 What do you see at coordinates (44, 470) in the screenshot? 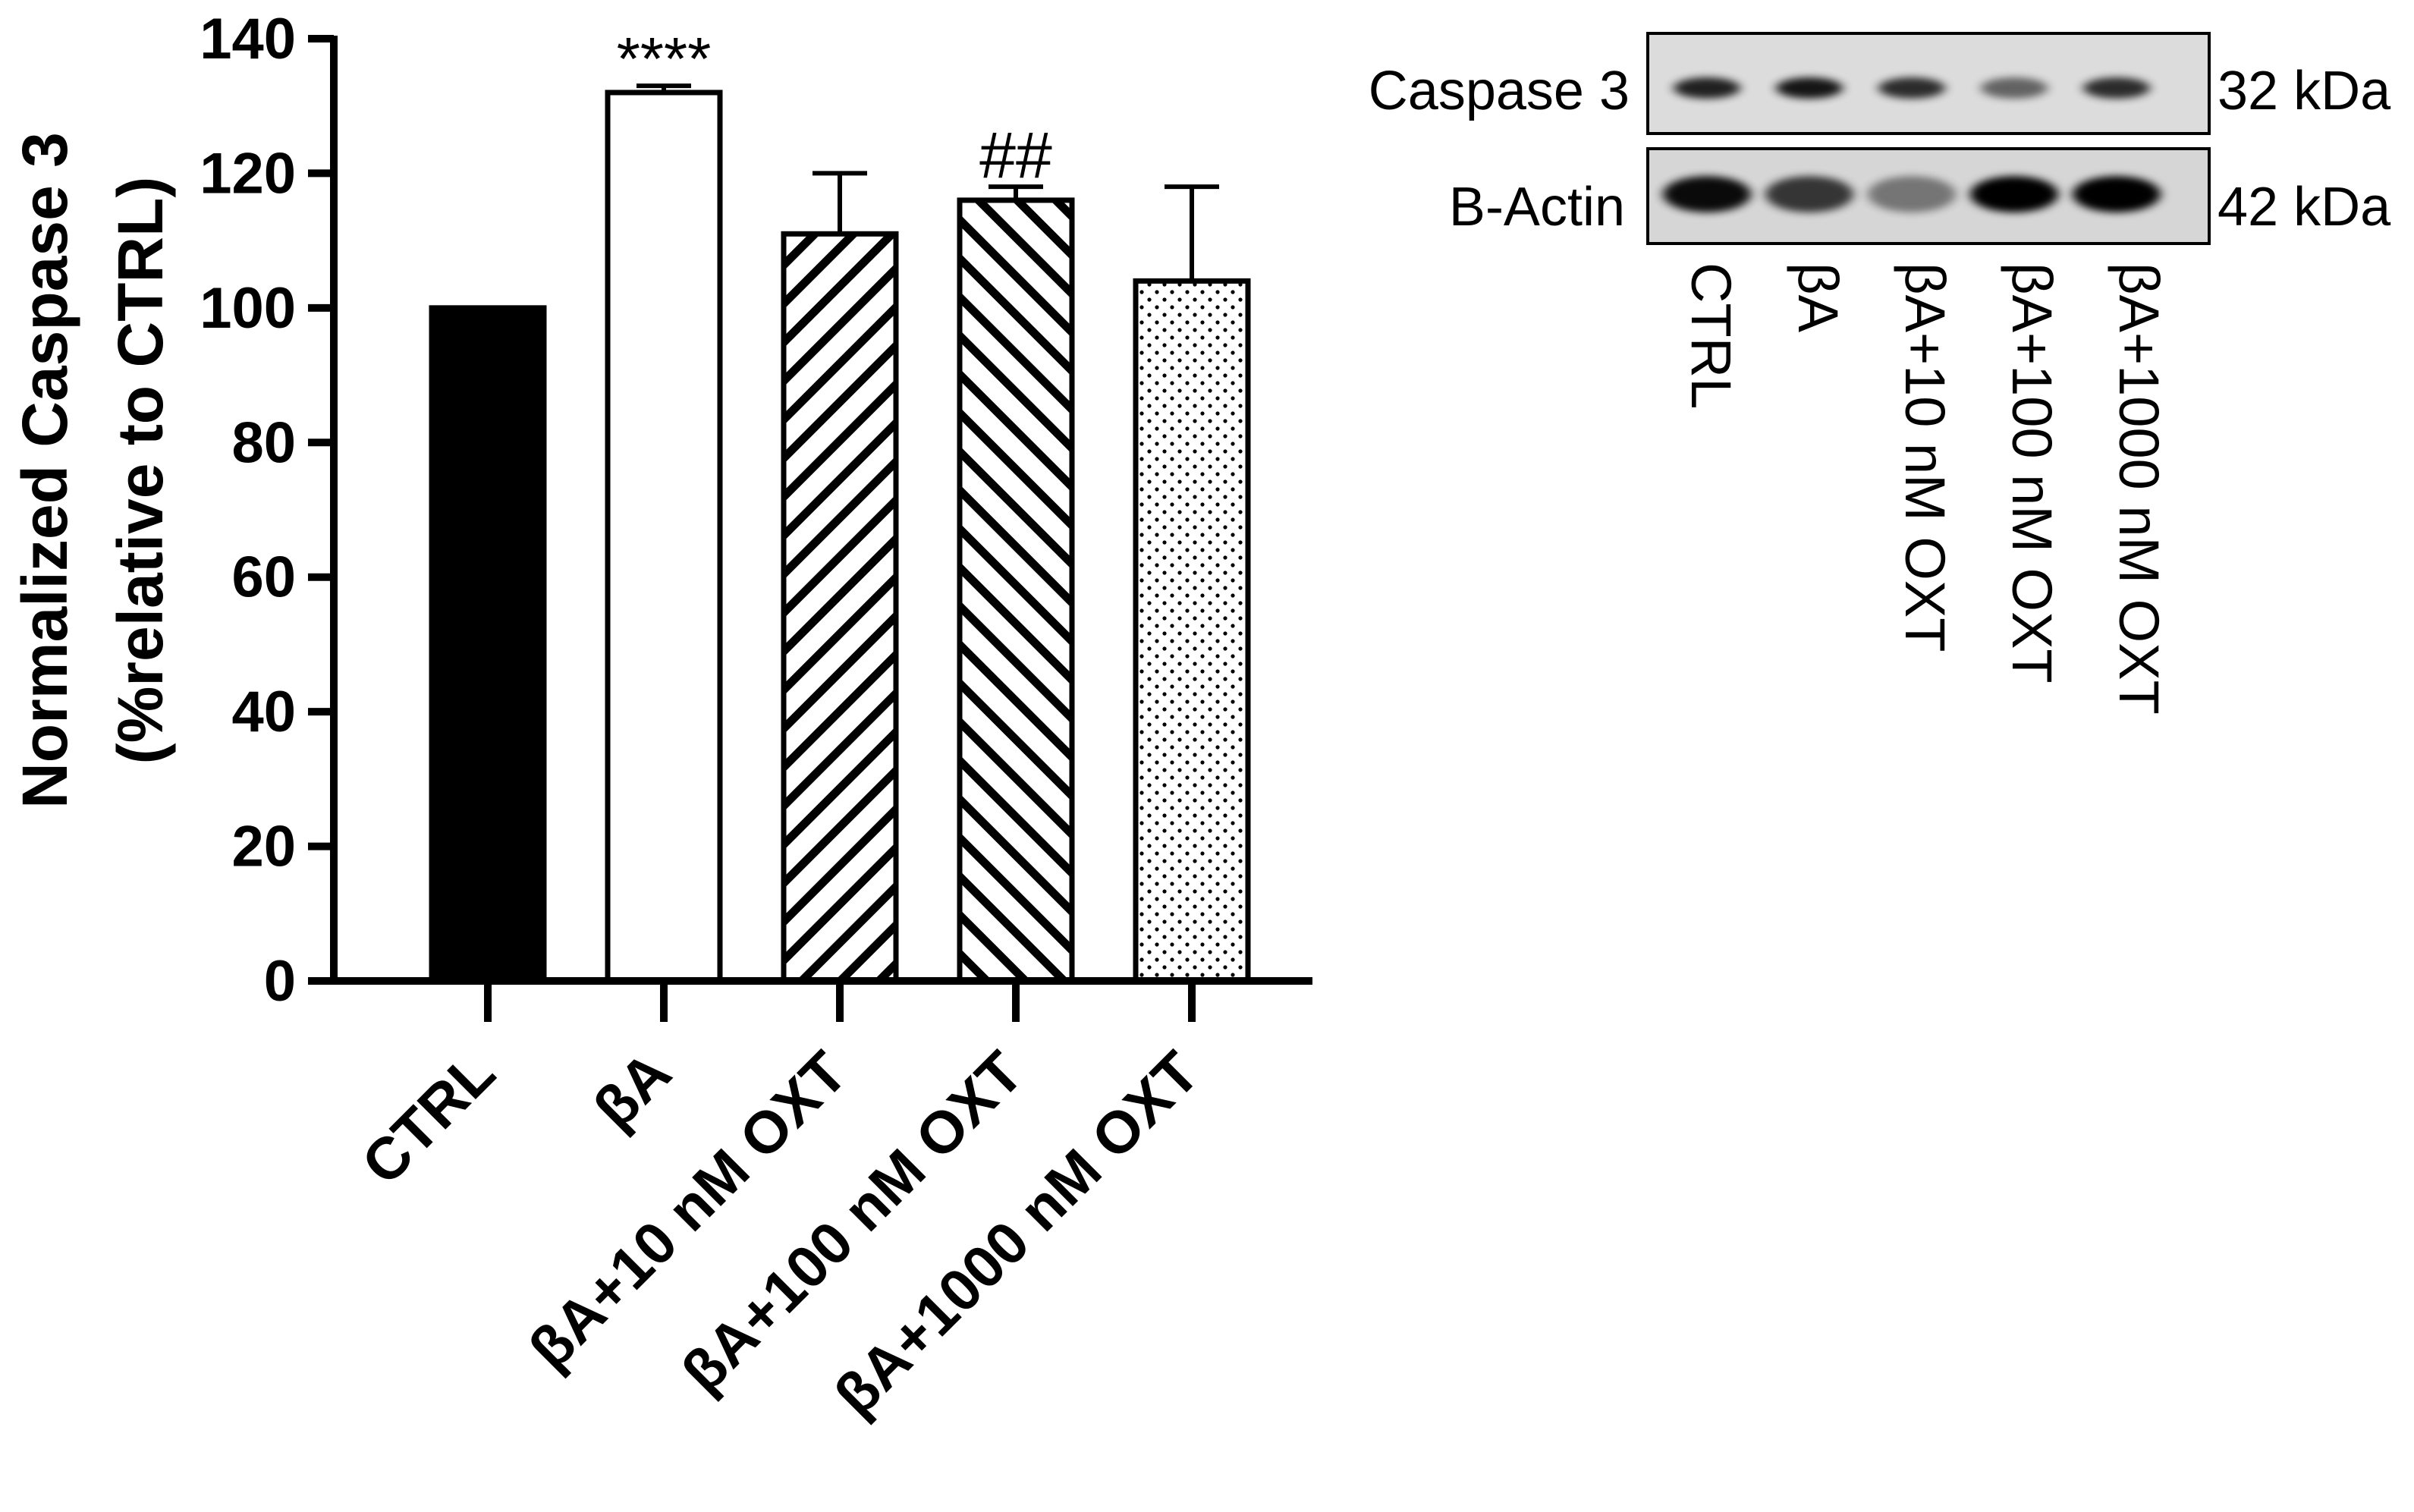
I see `y-axis-title-line-1: Normalized Caspase 3` at bounding box center [44, 470].